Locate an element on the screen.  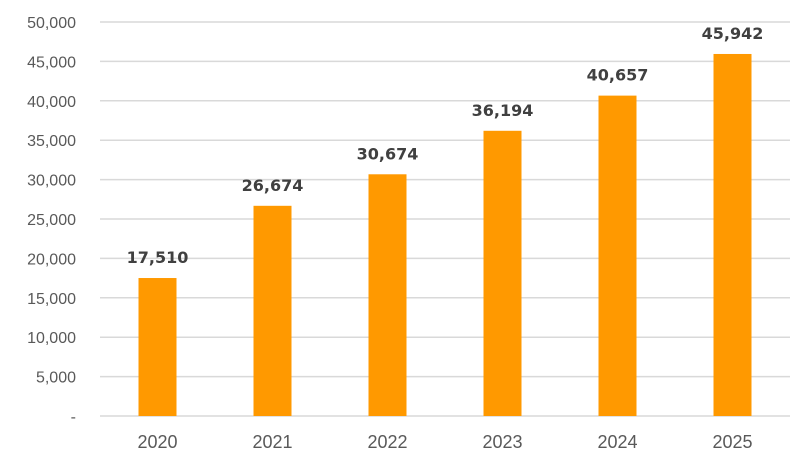
bar-2025 is located at coordinates (732, 234).